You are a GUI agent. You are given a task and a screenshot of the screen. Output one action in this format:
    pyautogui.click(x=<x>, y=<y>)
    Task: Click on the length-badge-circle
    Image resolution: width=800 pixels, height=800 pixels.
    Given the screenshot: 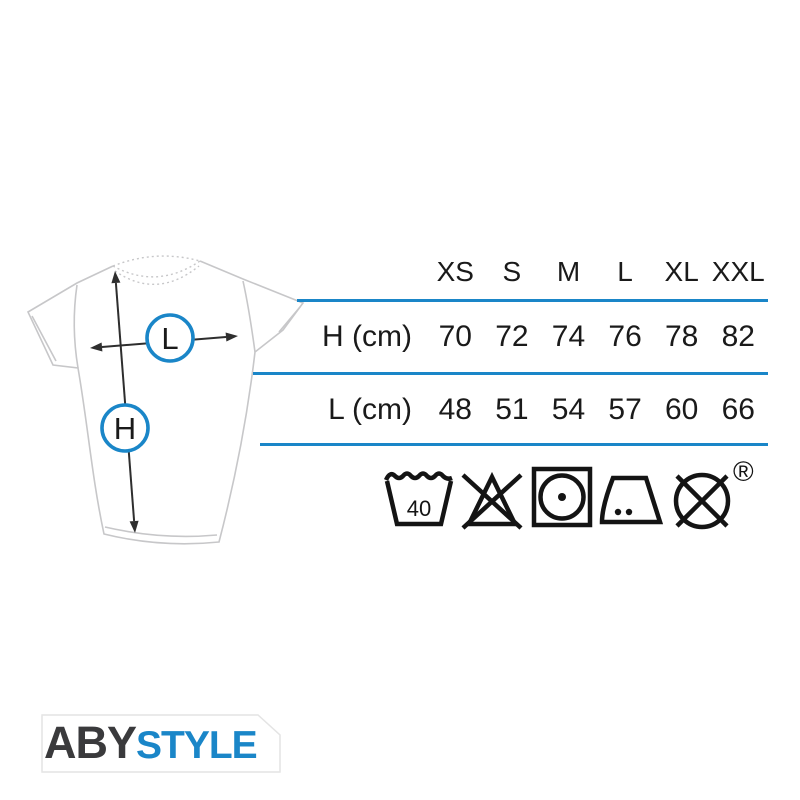 What is the action you would take?
    pyautogui.click(x=170, y=338)
    